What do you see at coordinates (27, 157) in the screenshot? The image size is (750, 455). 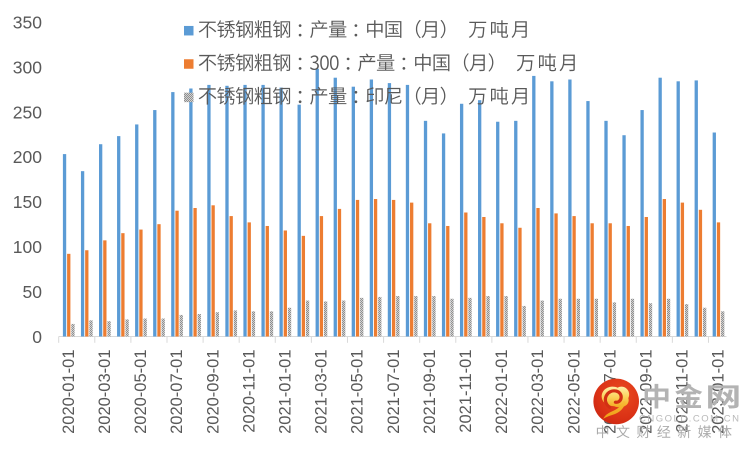 I see `svg-text: 200` at bounding box center [27, 157].